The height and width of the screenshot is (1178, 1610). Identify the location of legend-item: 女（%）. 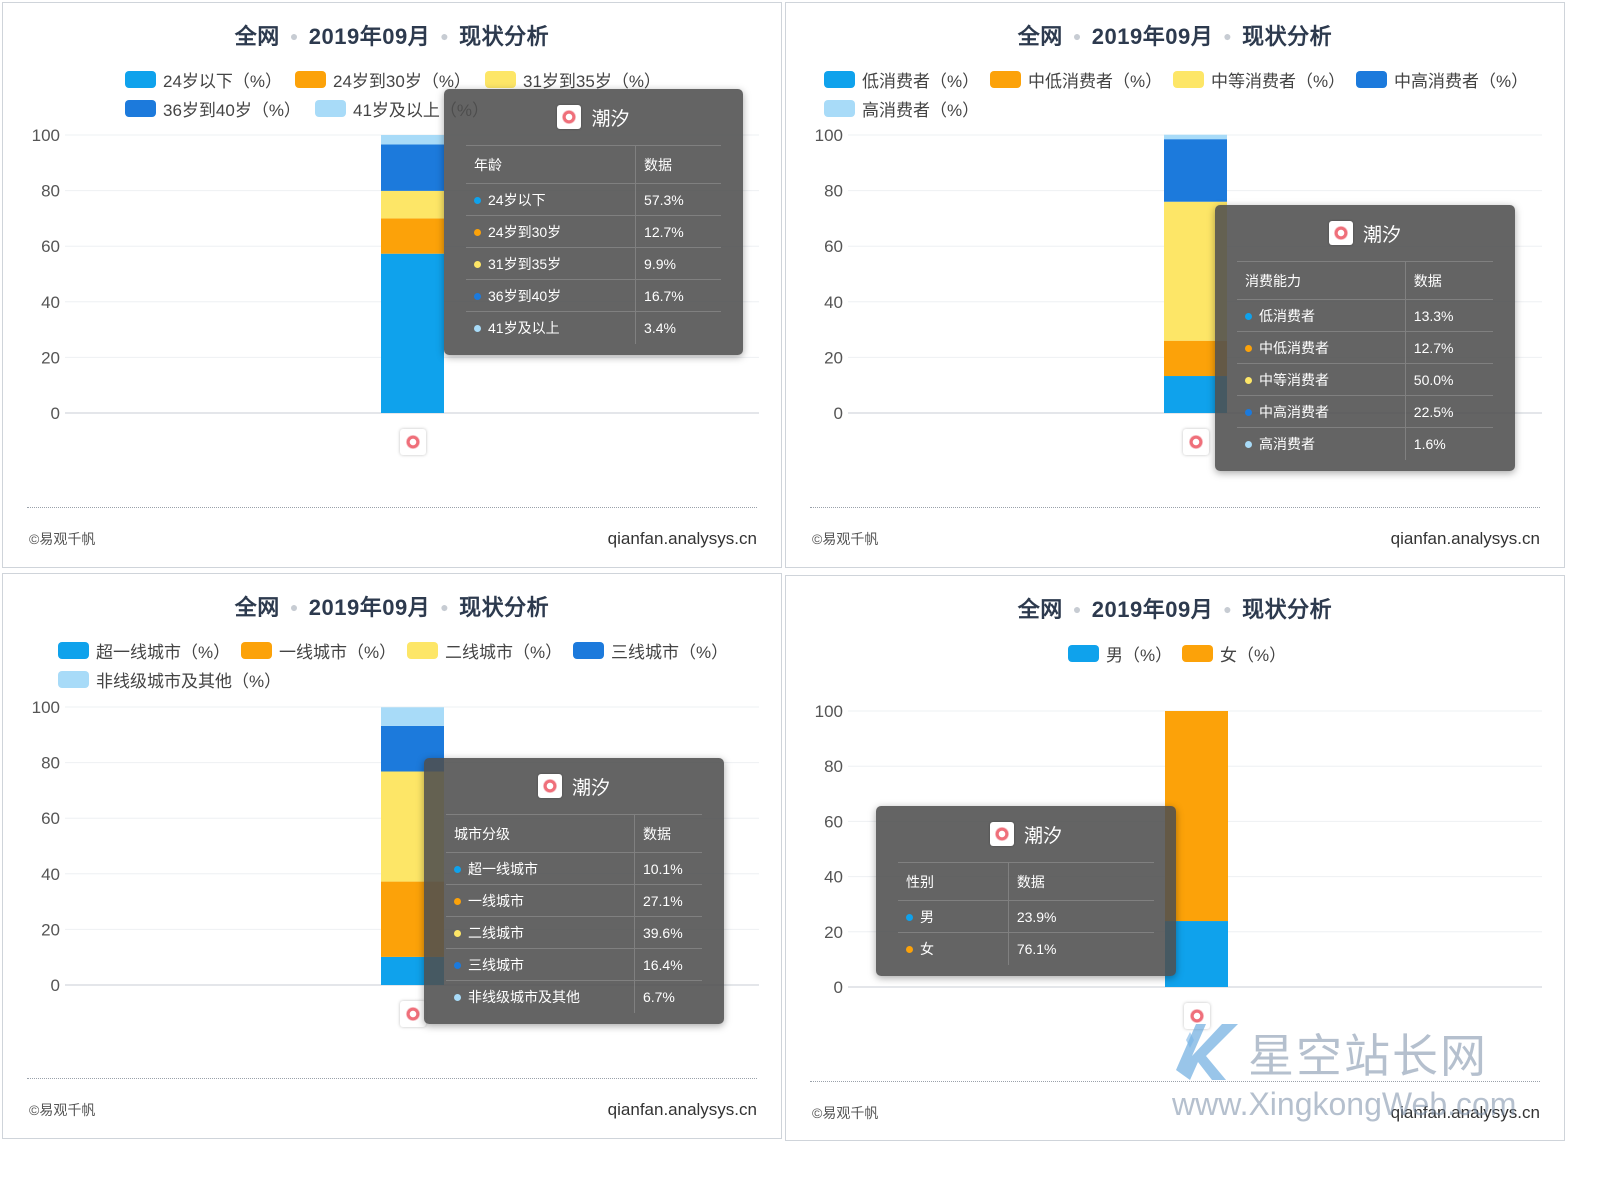
(1234, 653).